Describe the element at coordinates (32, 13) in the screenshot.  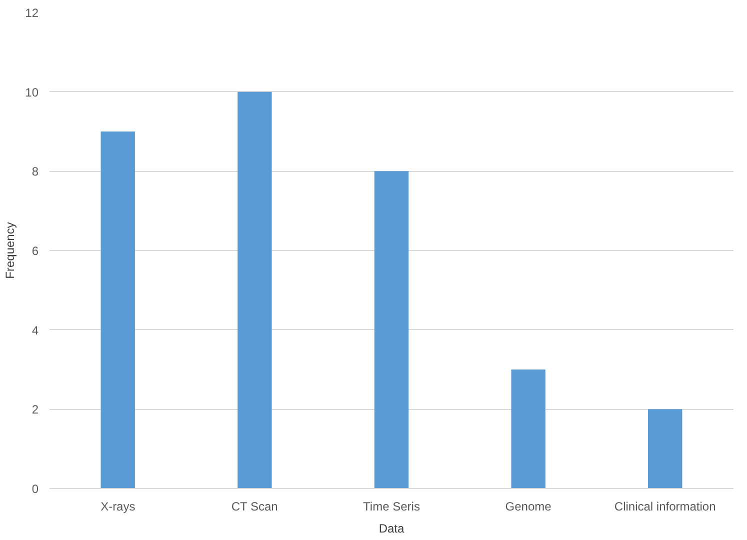
I see `y-tick-label: 12` at that location.